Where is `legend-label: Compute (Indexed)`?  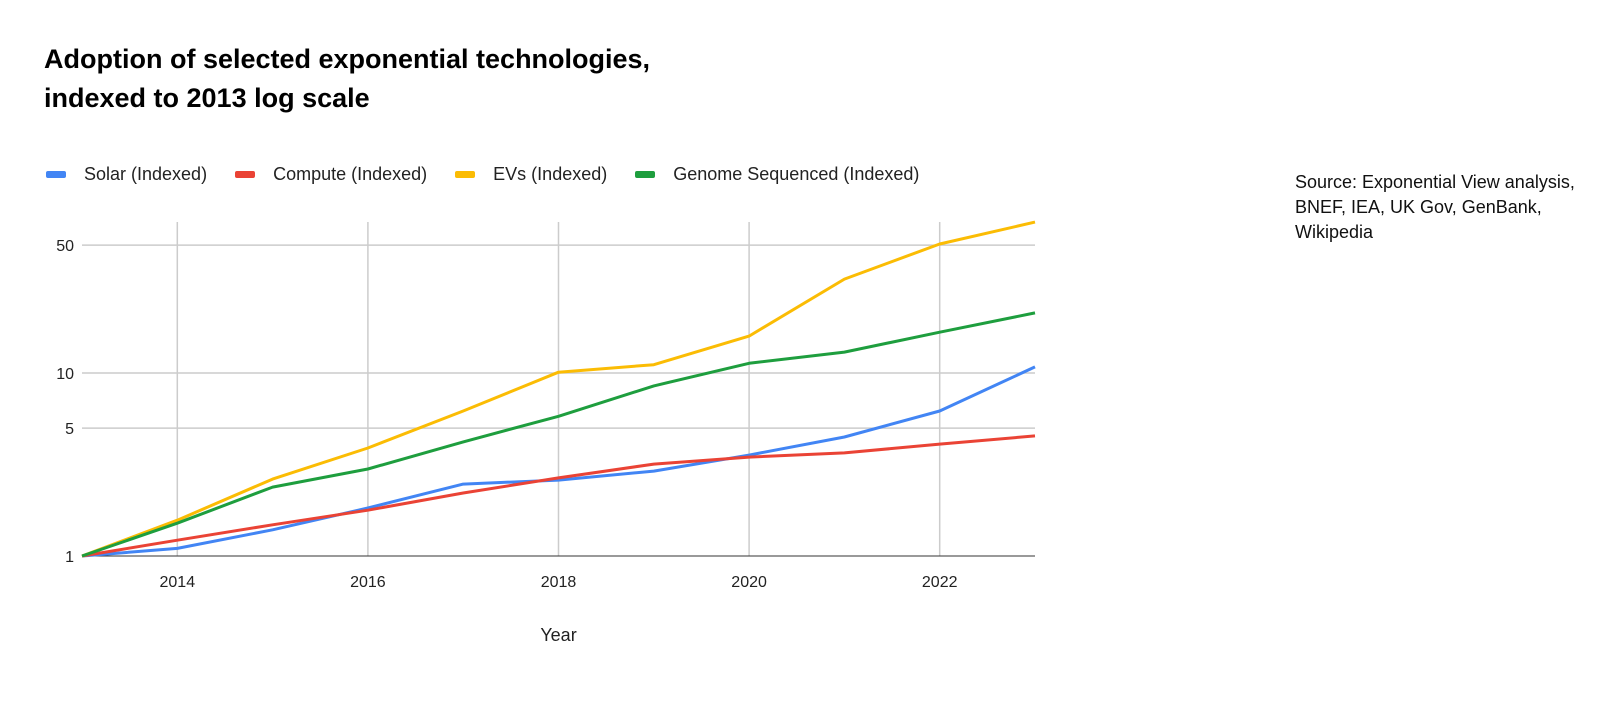
legend-label: Compute (Indexed) is located at coordinates (350, 174).